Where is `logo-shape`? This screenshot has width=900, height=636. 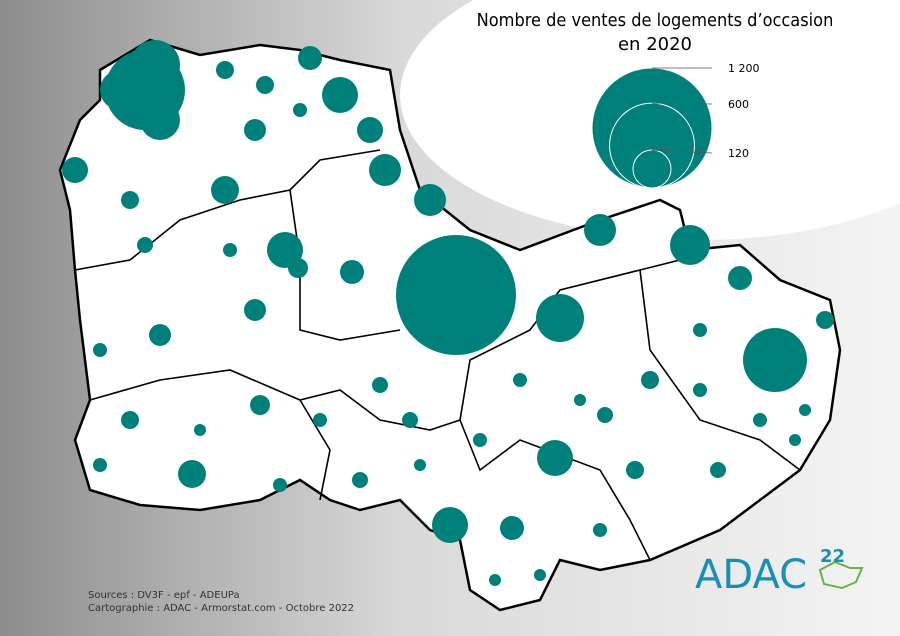
logo-shape is located at coordinates (841, 575).